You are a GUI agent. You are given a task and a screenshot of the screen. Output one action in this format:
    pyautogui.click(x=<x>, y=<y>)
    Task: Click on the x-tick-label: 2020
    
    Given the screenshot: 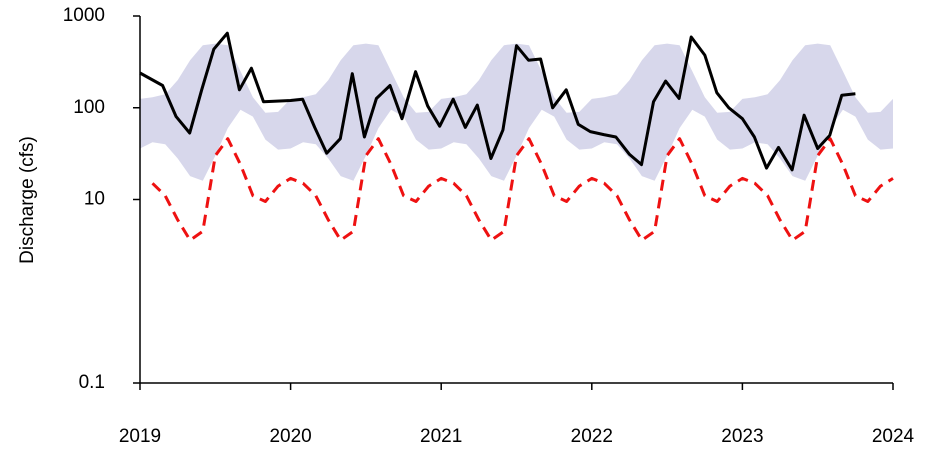 What is the action you would take?
    pyautogui.click(x=290, y=436)
    